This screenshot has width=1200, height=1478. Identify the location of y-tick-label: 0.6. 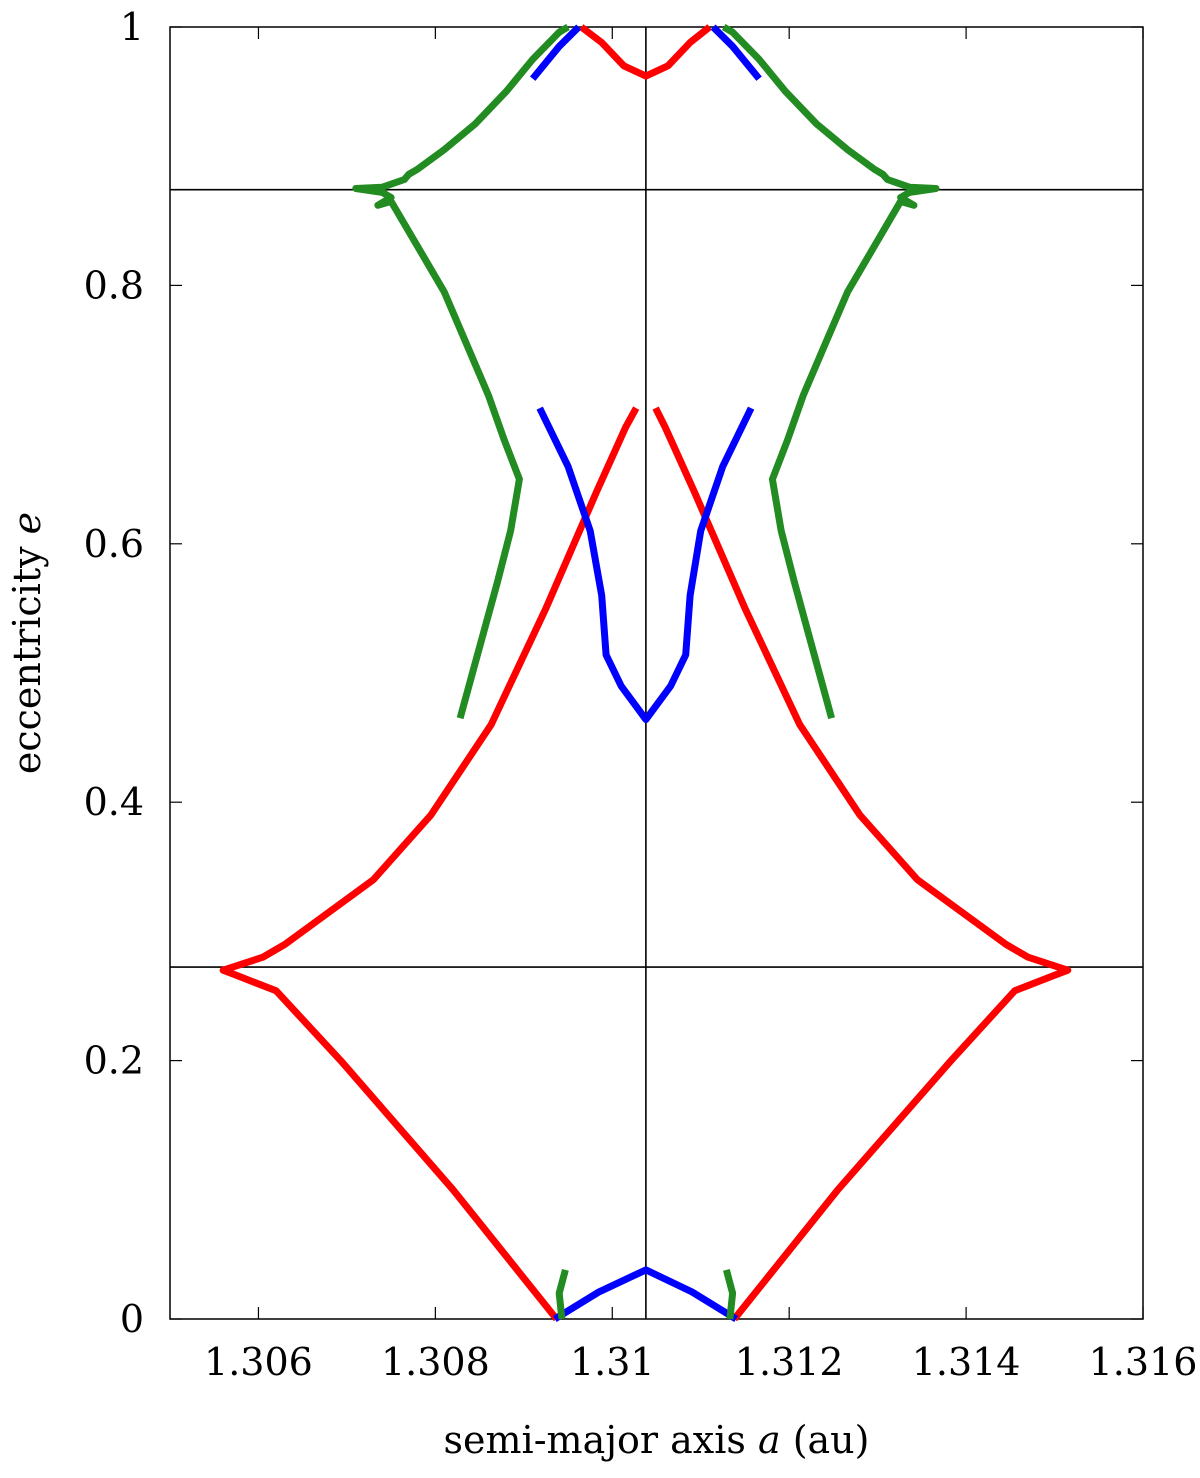
(114, 544).